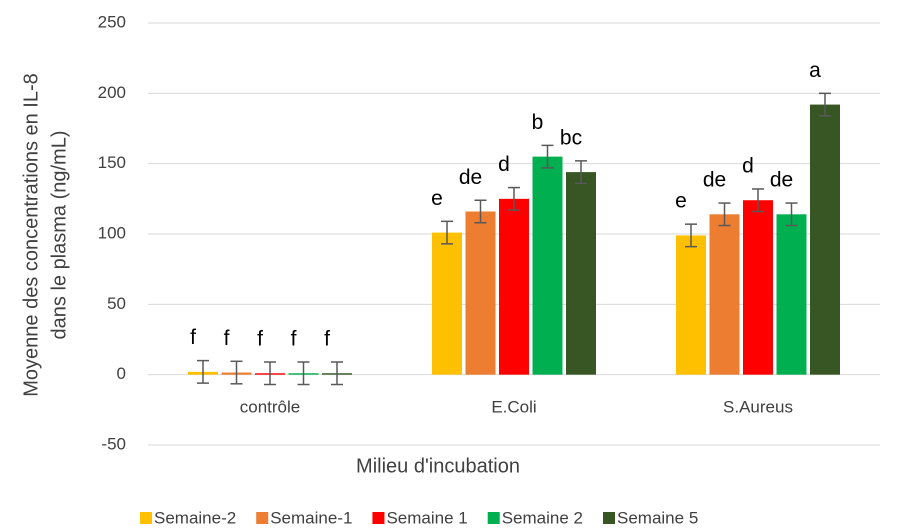 This screenshot has height=528, width=899. I want to click on legend-label: Semaine 1, so click(426, 517).